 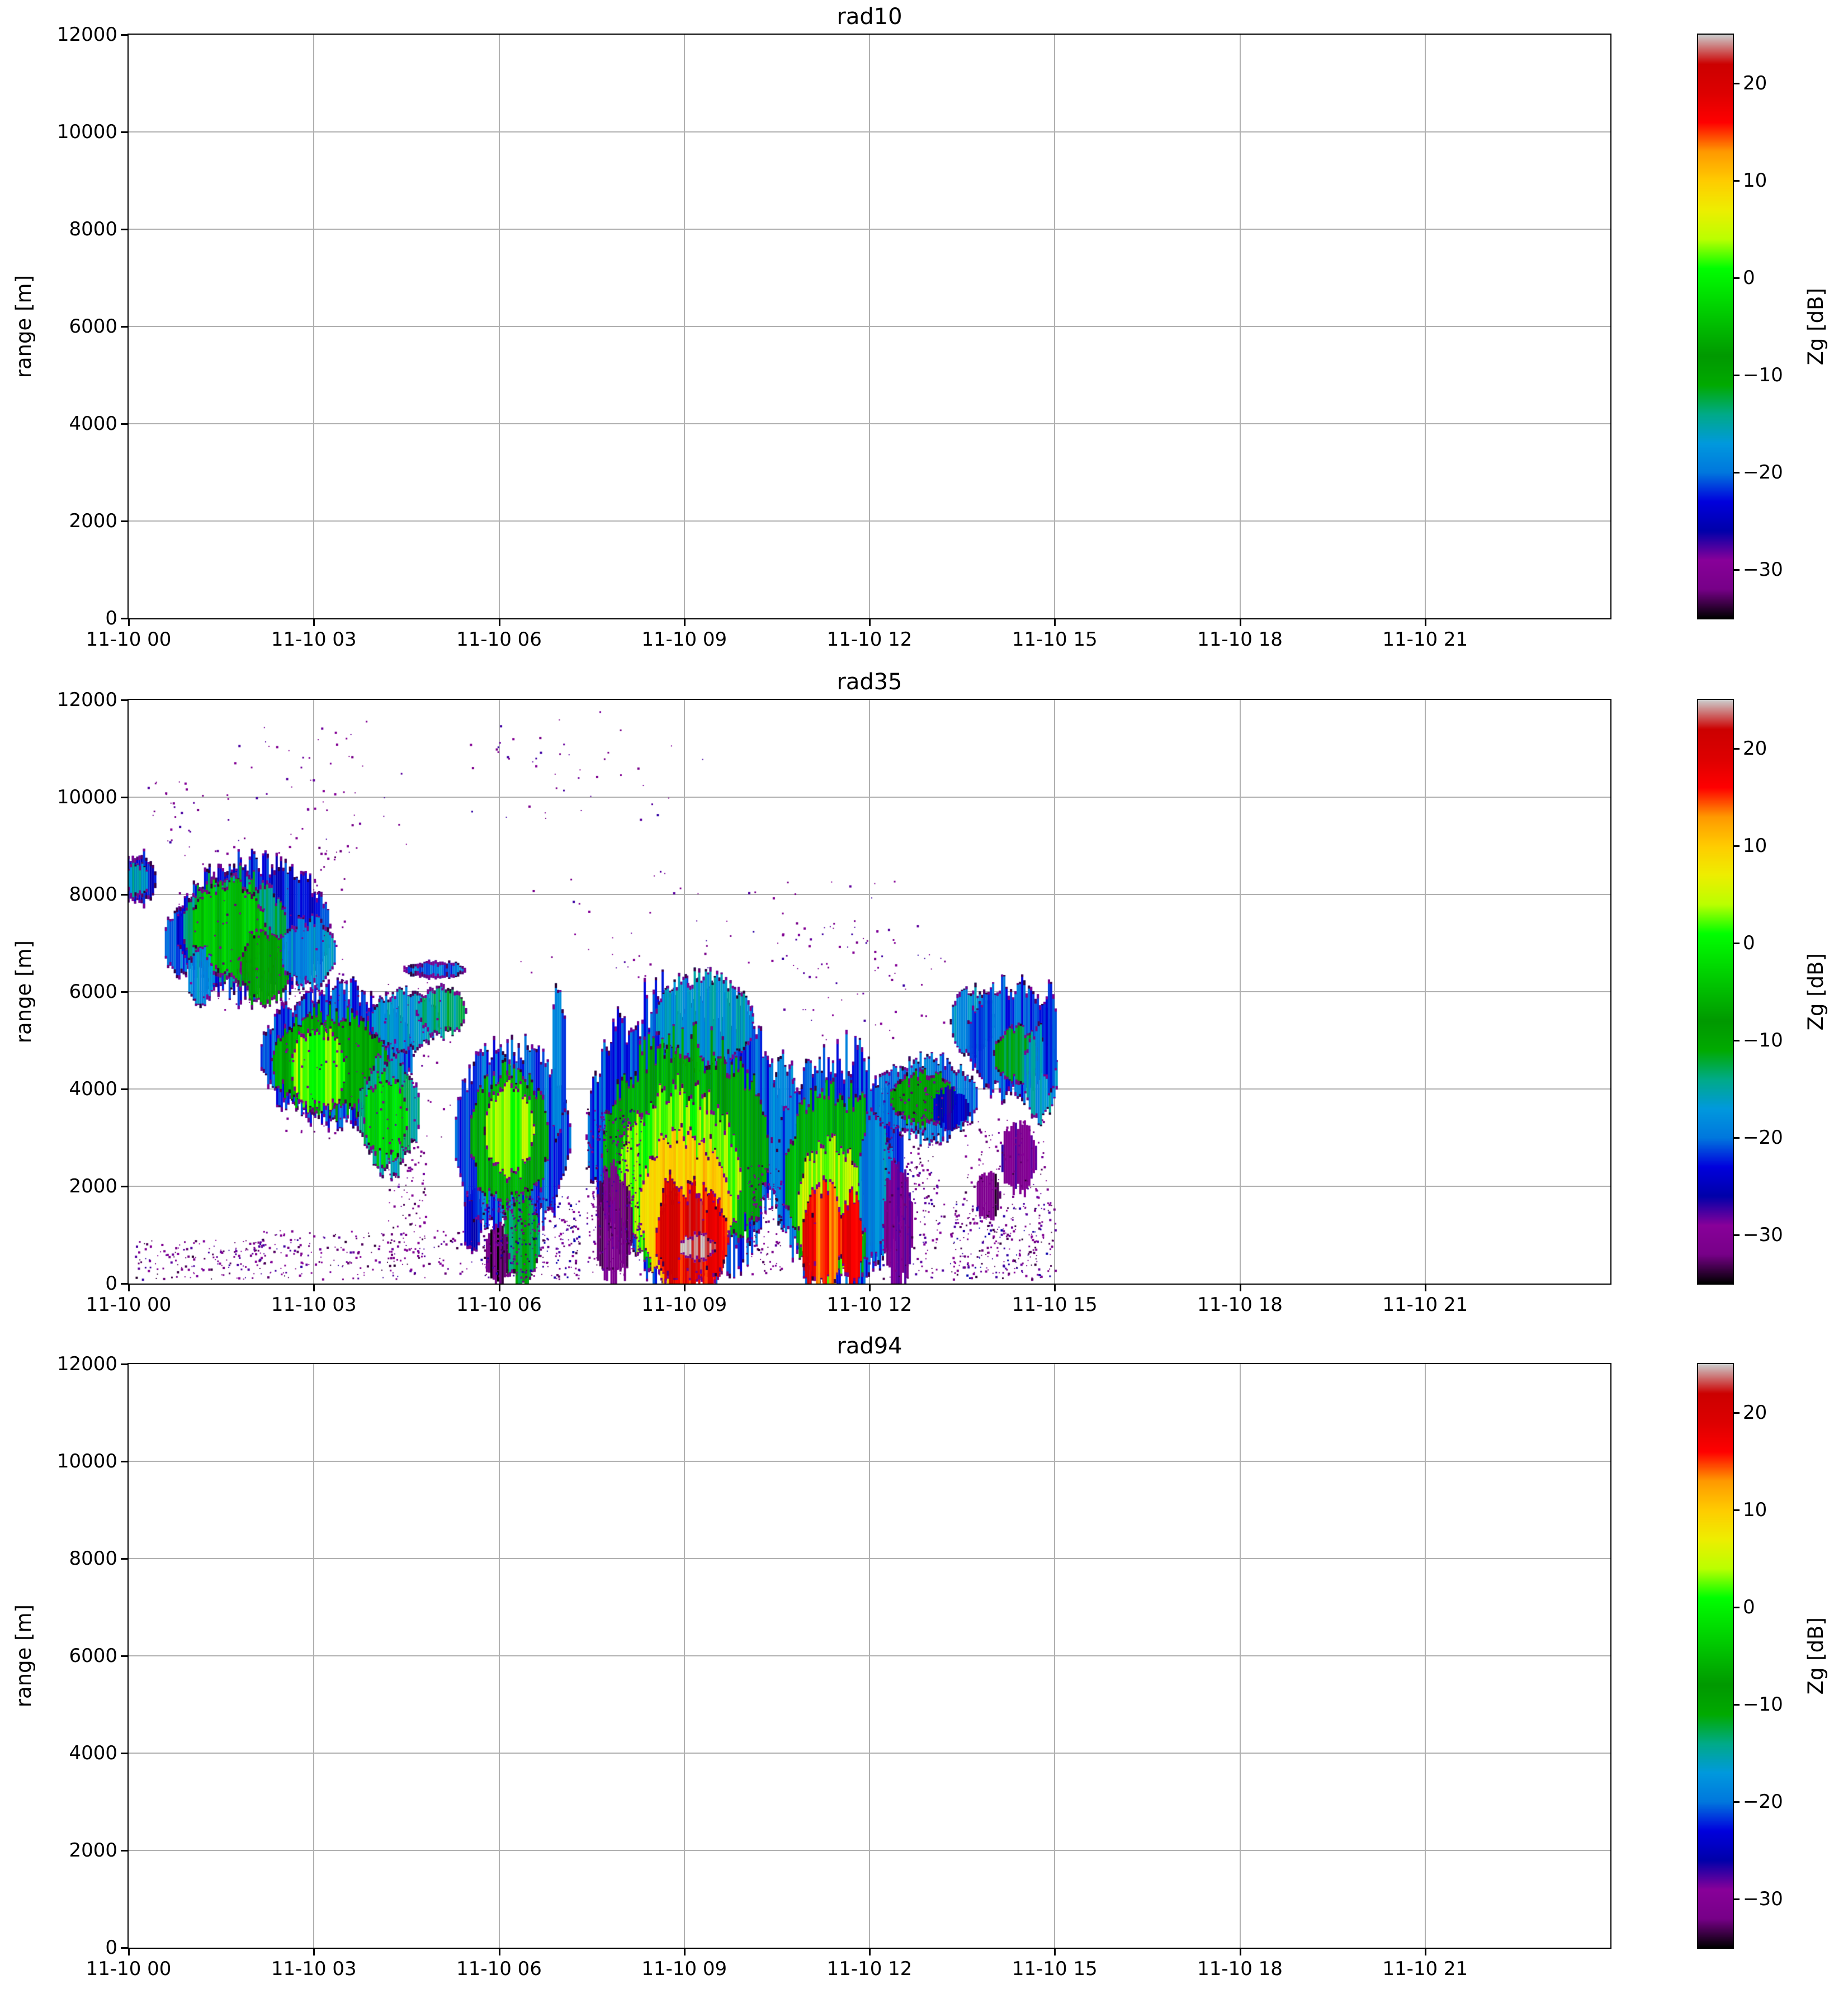 I want to click on y-axis-label-text: range [m], so click(x=24, y=1656).